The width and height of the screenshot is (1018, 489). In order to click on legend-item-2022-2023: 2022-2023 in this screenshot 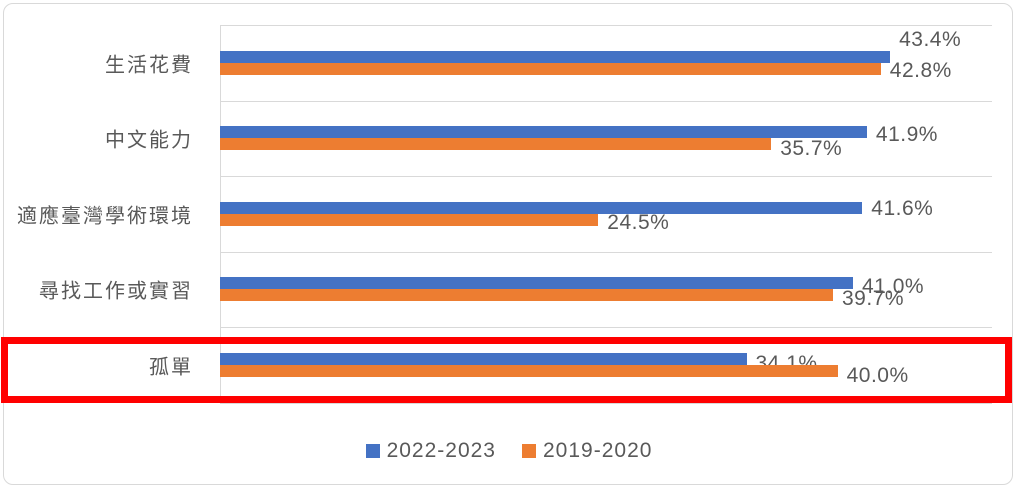, I will do `click(430, 451)`.